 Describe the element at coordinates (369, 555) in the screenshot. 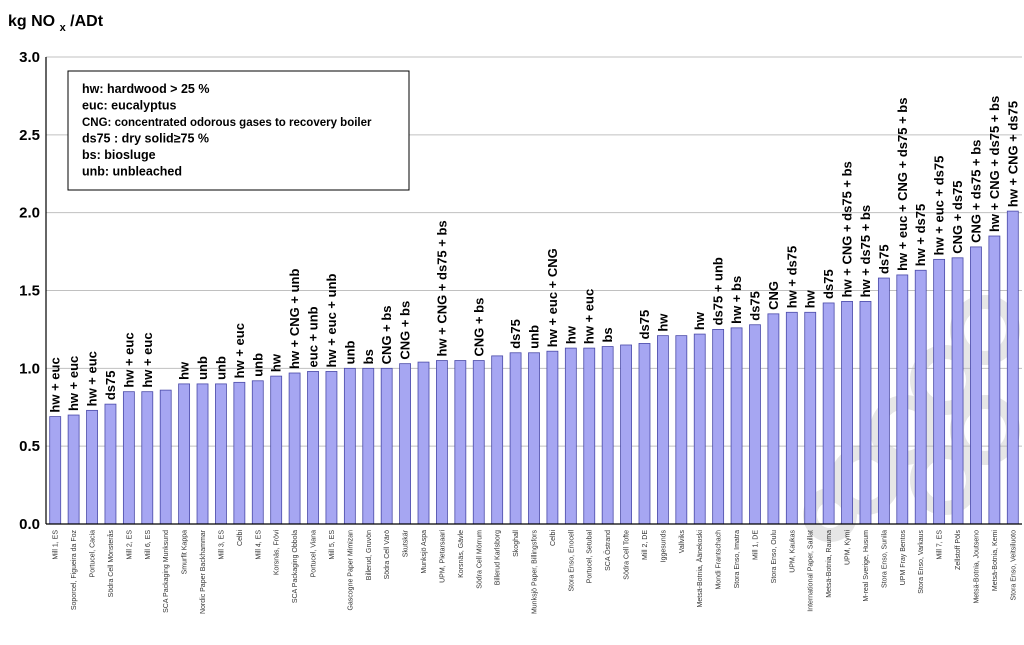

I see `x-tick-label: Billerud, Gruvön` at that location.